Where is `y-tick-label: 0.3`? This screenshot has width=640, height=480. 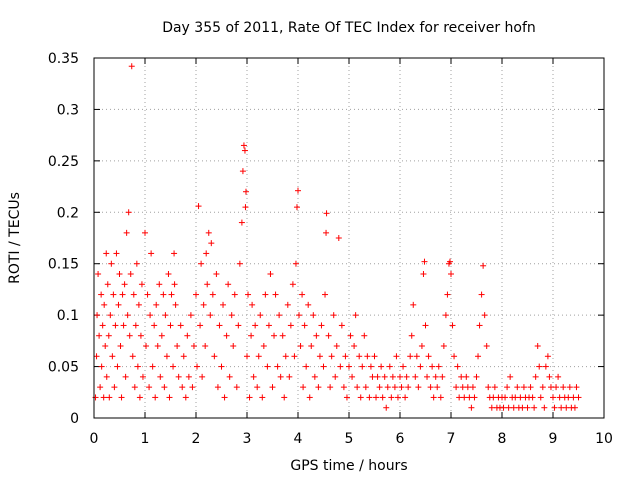 y-tick-label: 0.3 is located at coordinates (68, 110).